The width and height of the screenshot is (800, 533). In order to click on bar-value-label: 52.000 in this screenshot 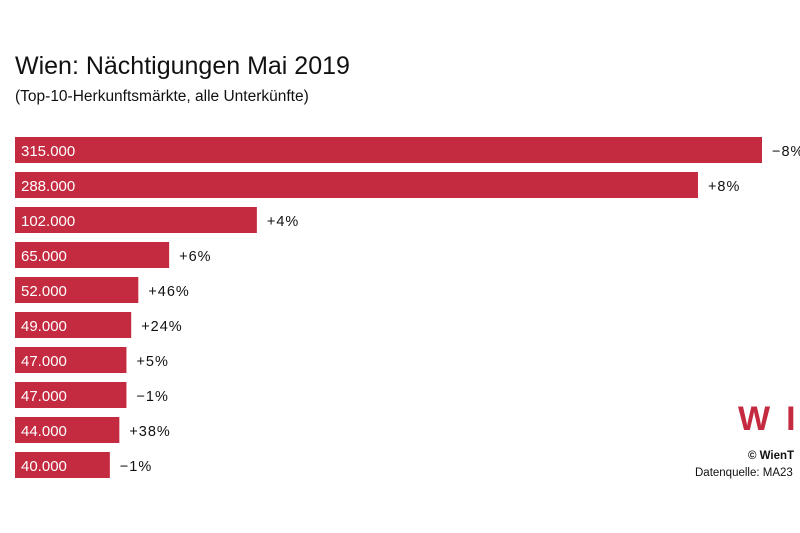, I will do `click(44, 291)`.